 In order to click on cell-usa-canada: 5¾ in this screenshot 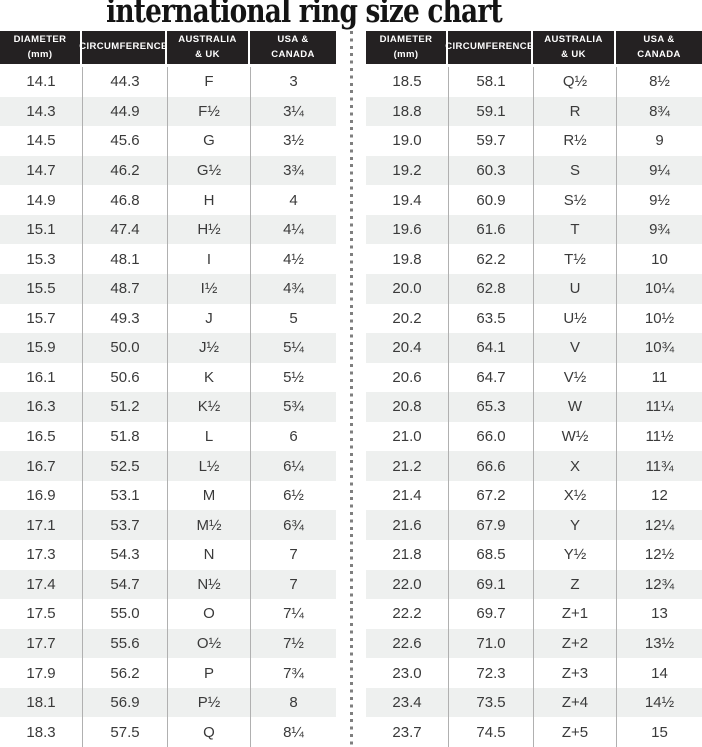, I will do `click(293, 407)`.